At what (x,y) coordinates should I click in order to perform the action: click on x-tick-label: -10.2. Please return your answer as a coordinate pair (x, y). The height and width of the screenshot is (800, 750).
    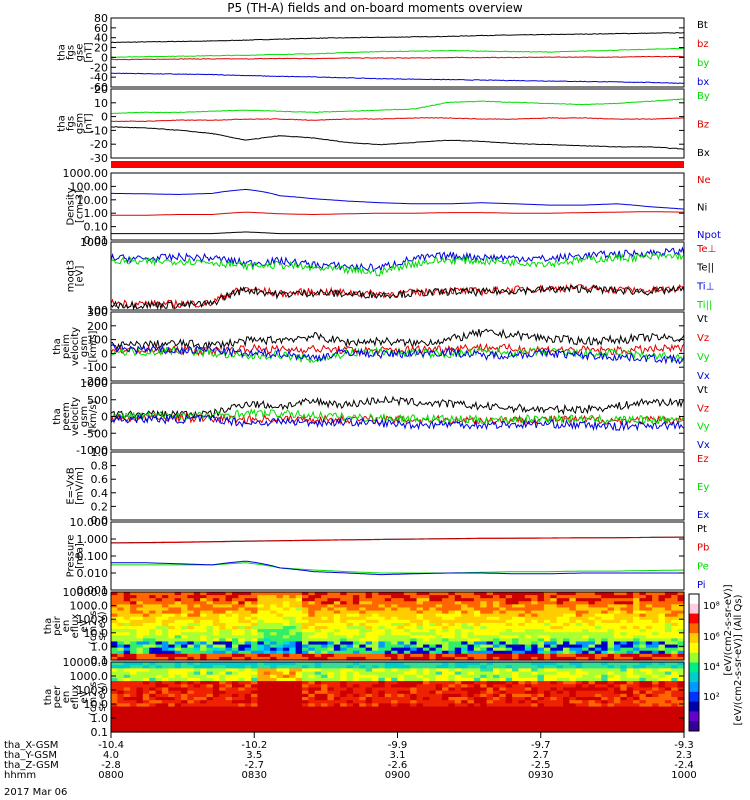
    Looking at the image, I should click on (254, 745).